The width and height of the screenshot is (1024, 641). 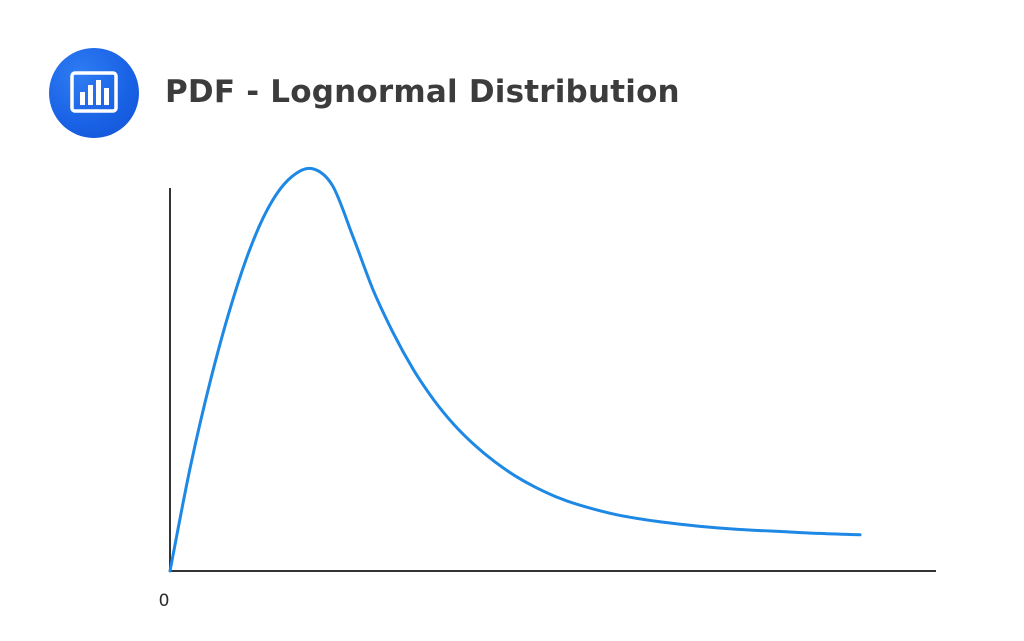 What do you see at coordinates (422, 92) in the screenshot?
I see `page-title: PDF - Lognormal Distribution` at bounding box center [422, 92].